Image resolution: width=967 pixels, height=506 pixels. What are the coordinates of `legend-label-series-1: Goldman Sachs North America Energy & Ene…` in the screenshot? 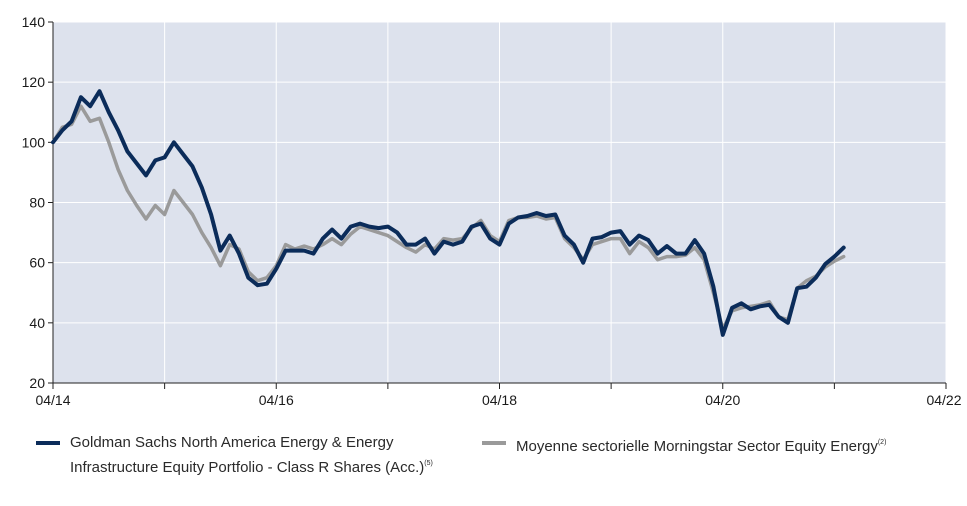 It's located at (251, 455).